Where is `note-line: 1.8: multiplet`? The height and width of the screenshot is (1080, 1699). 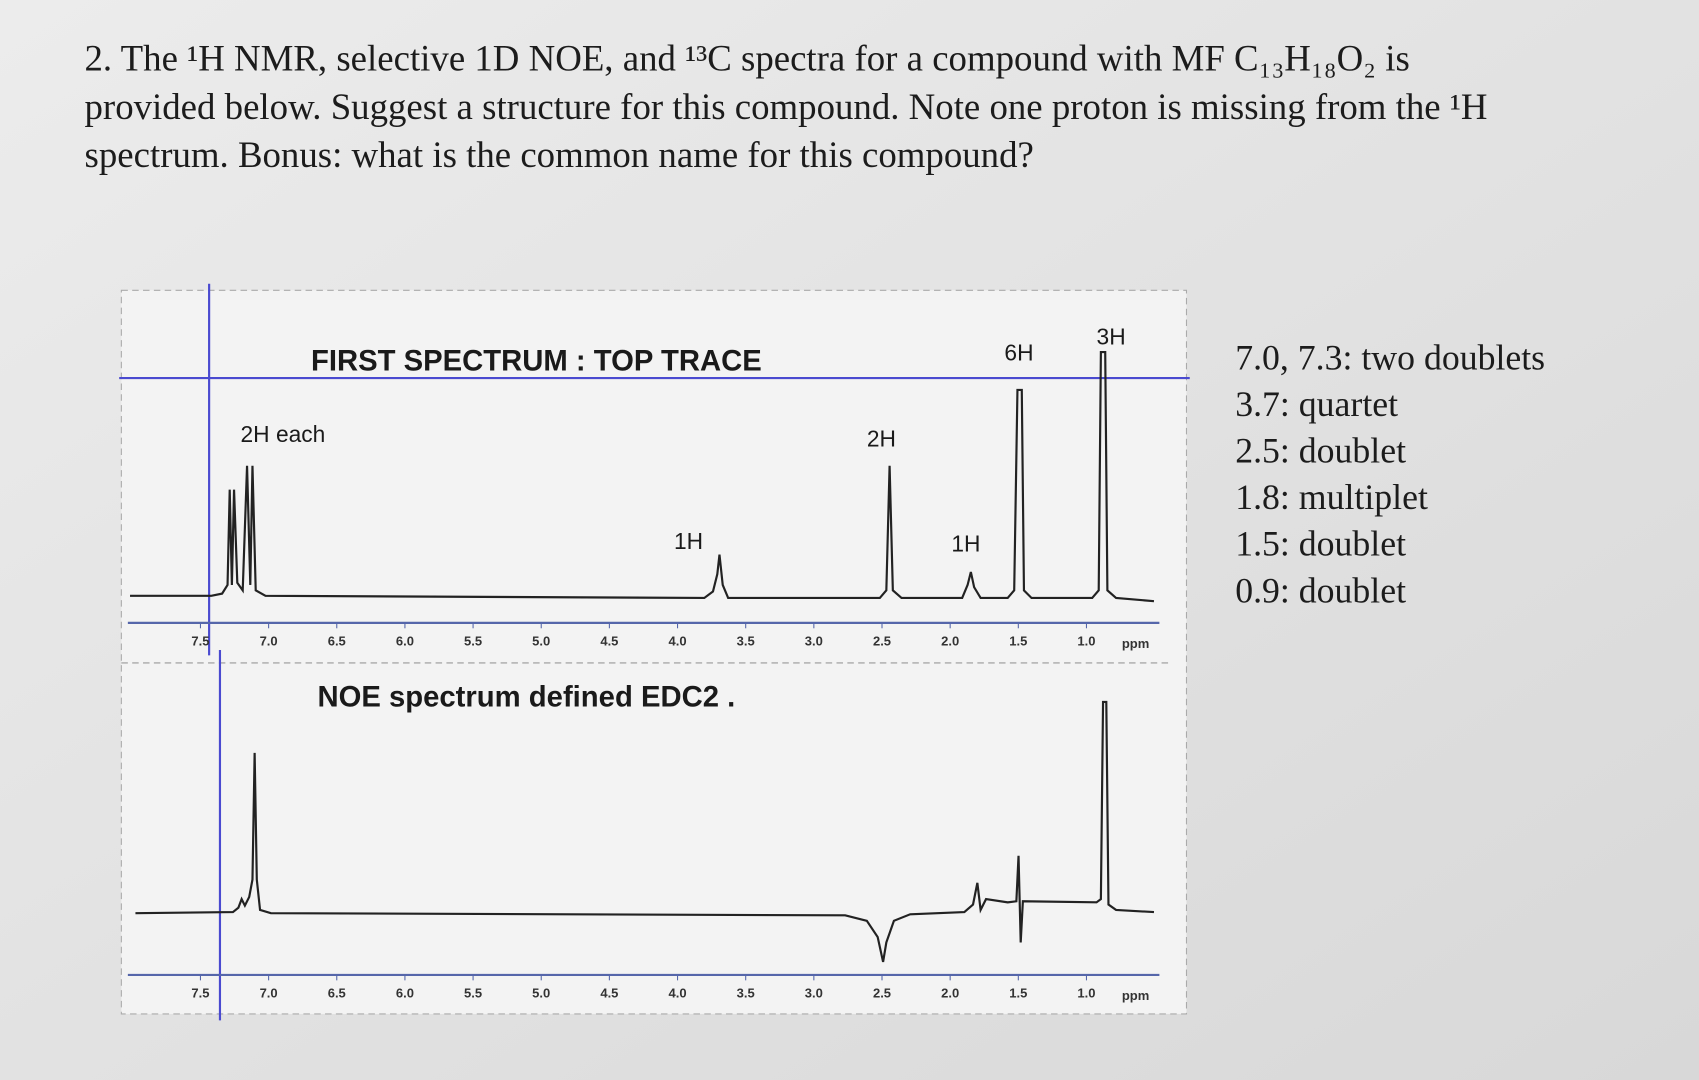 note-line: 1.8: multiplet is located at coordinates (1331, 497).